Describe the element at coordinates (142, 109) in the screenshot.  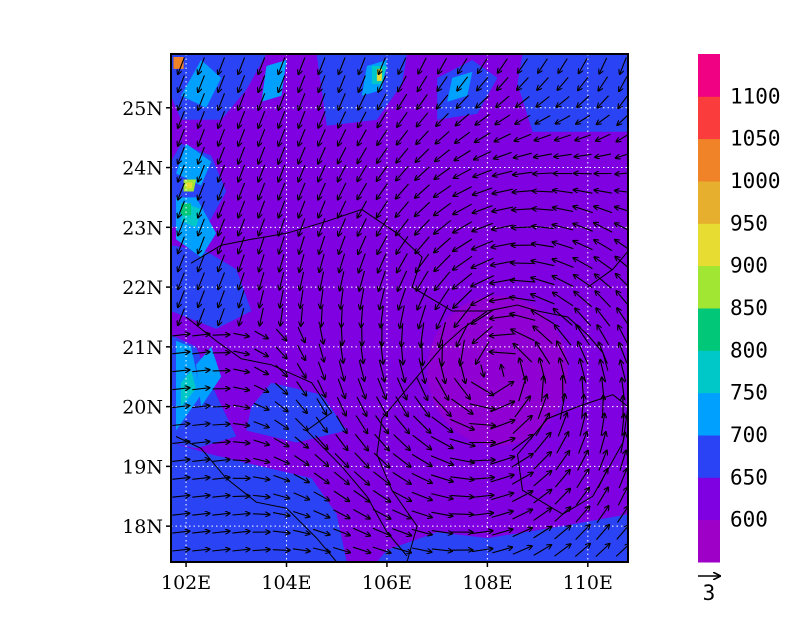
I see `lat-tick-label: 25N` at that location.